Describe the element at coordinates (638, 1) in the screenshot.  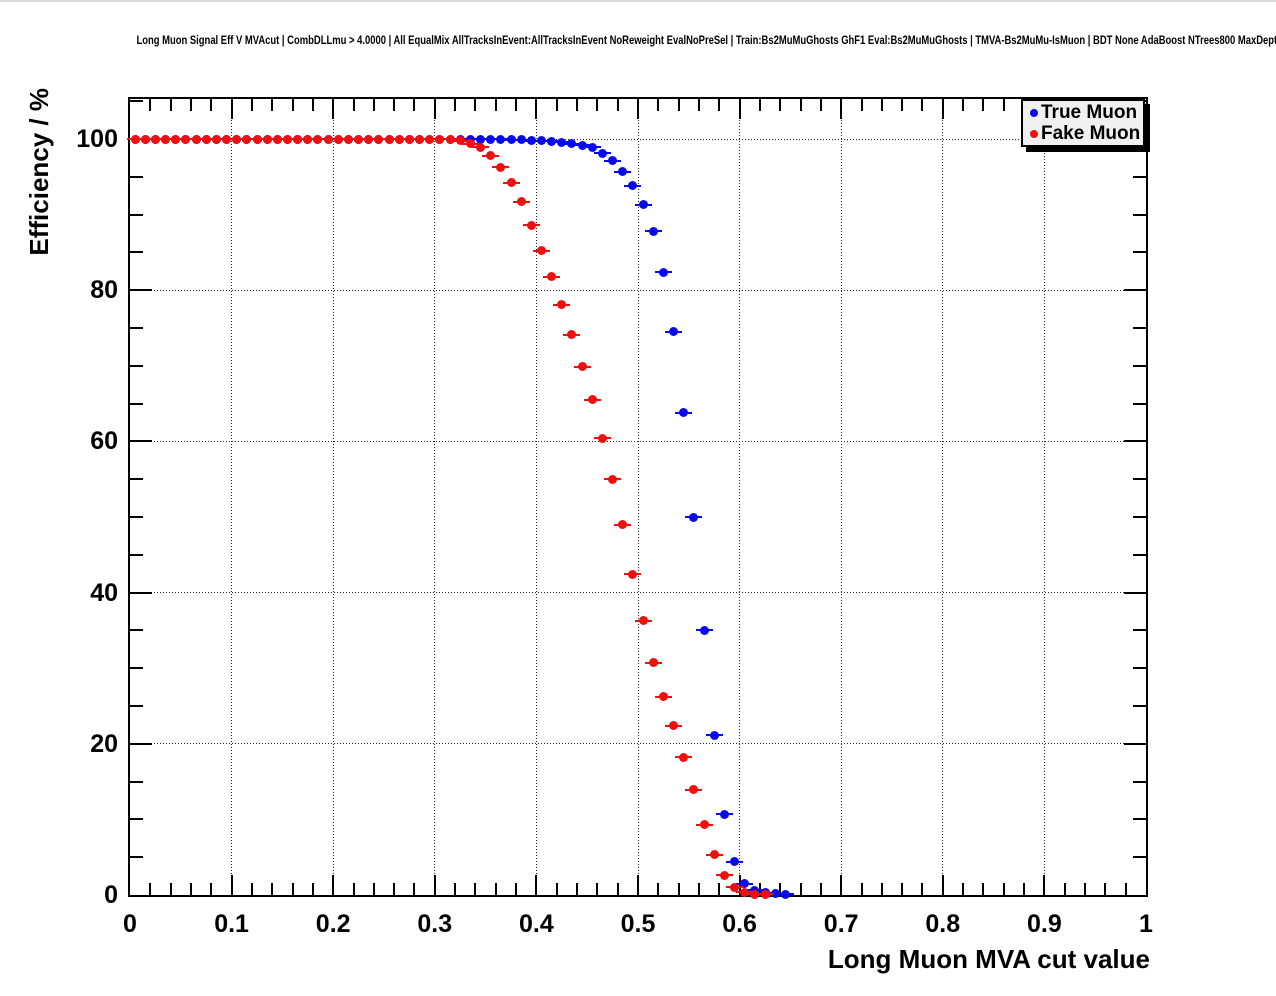
I see `canvas-top-edge` at that location.